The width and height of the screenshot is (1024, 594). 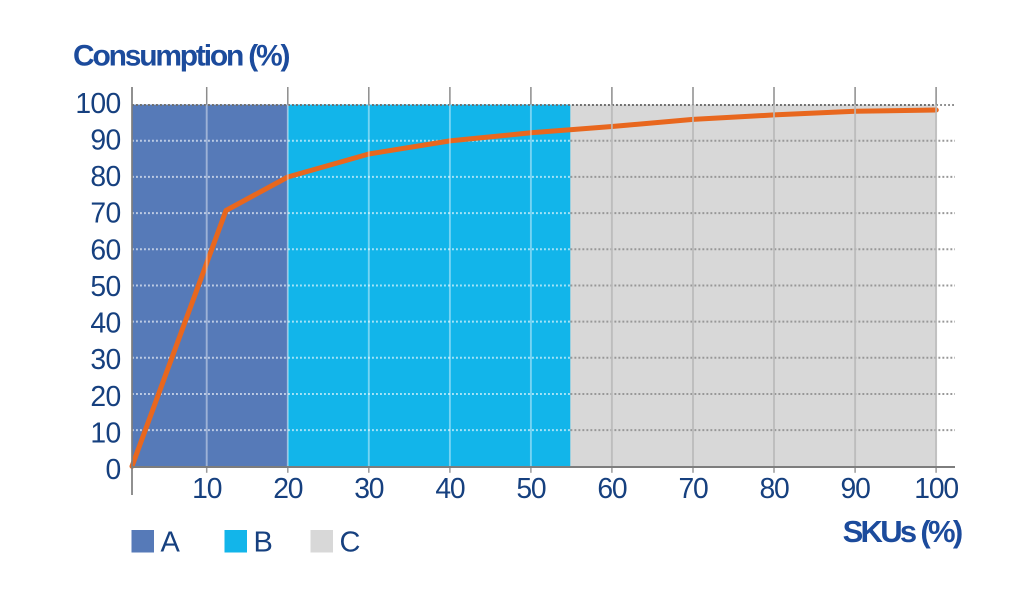 What do you see at coordinates (902, 531) in the screenshot?
I see `svg-text: SKUs (%)` at bounding box center [902, 531].